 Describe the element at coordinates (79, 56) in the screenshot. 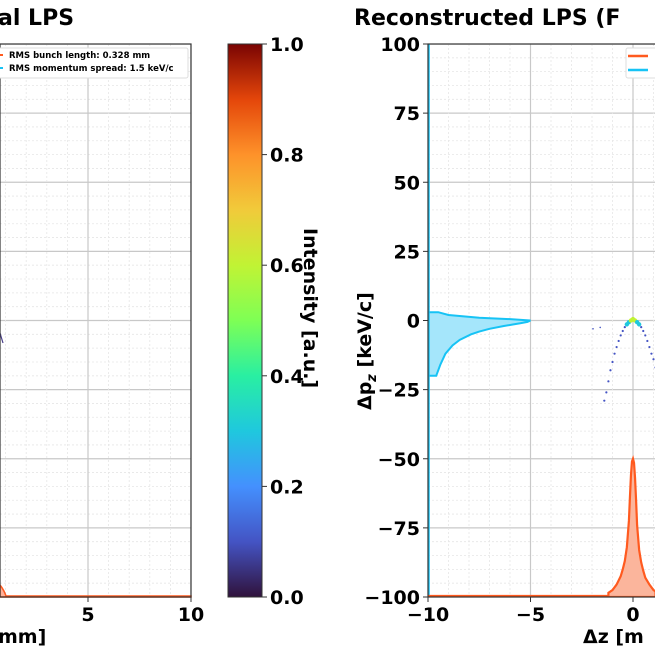

I see `legend-label: RMS bunch length: 0.328 mm` at that location.